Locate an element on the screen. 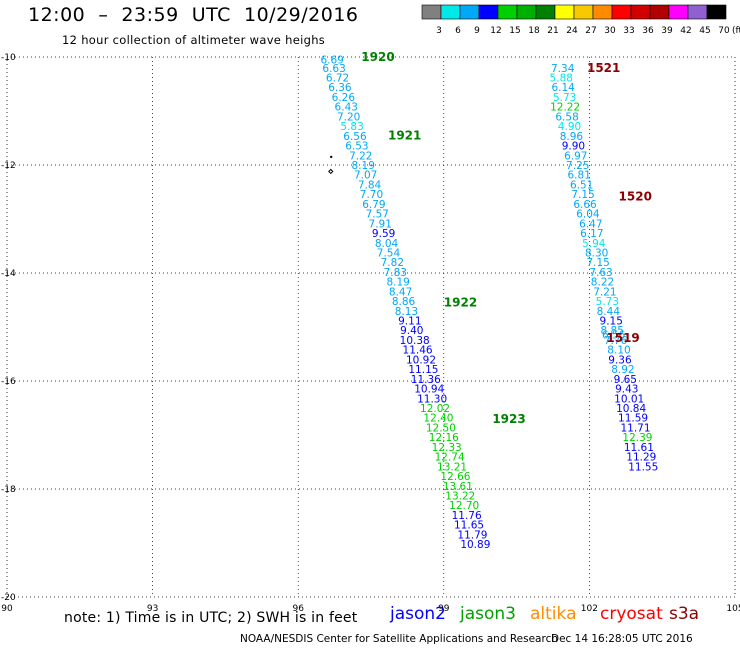 This screenshot has width=740, height=650. swh-value-label: 5.94 is located at coordinates (594, 244).